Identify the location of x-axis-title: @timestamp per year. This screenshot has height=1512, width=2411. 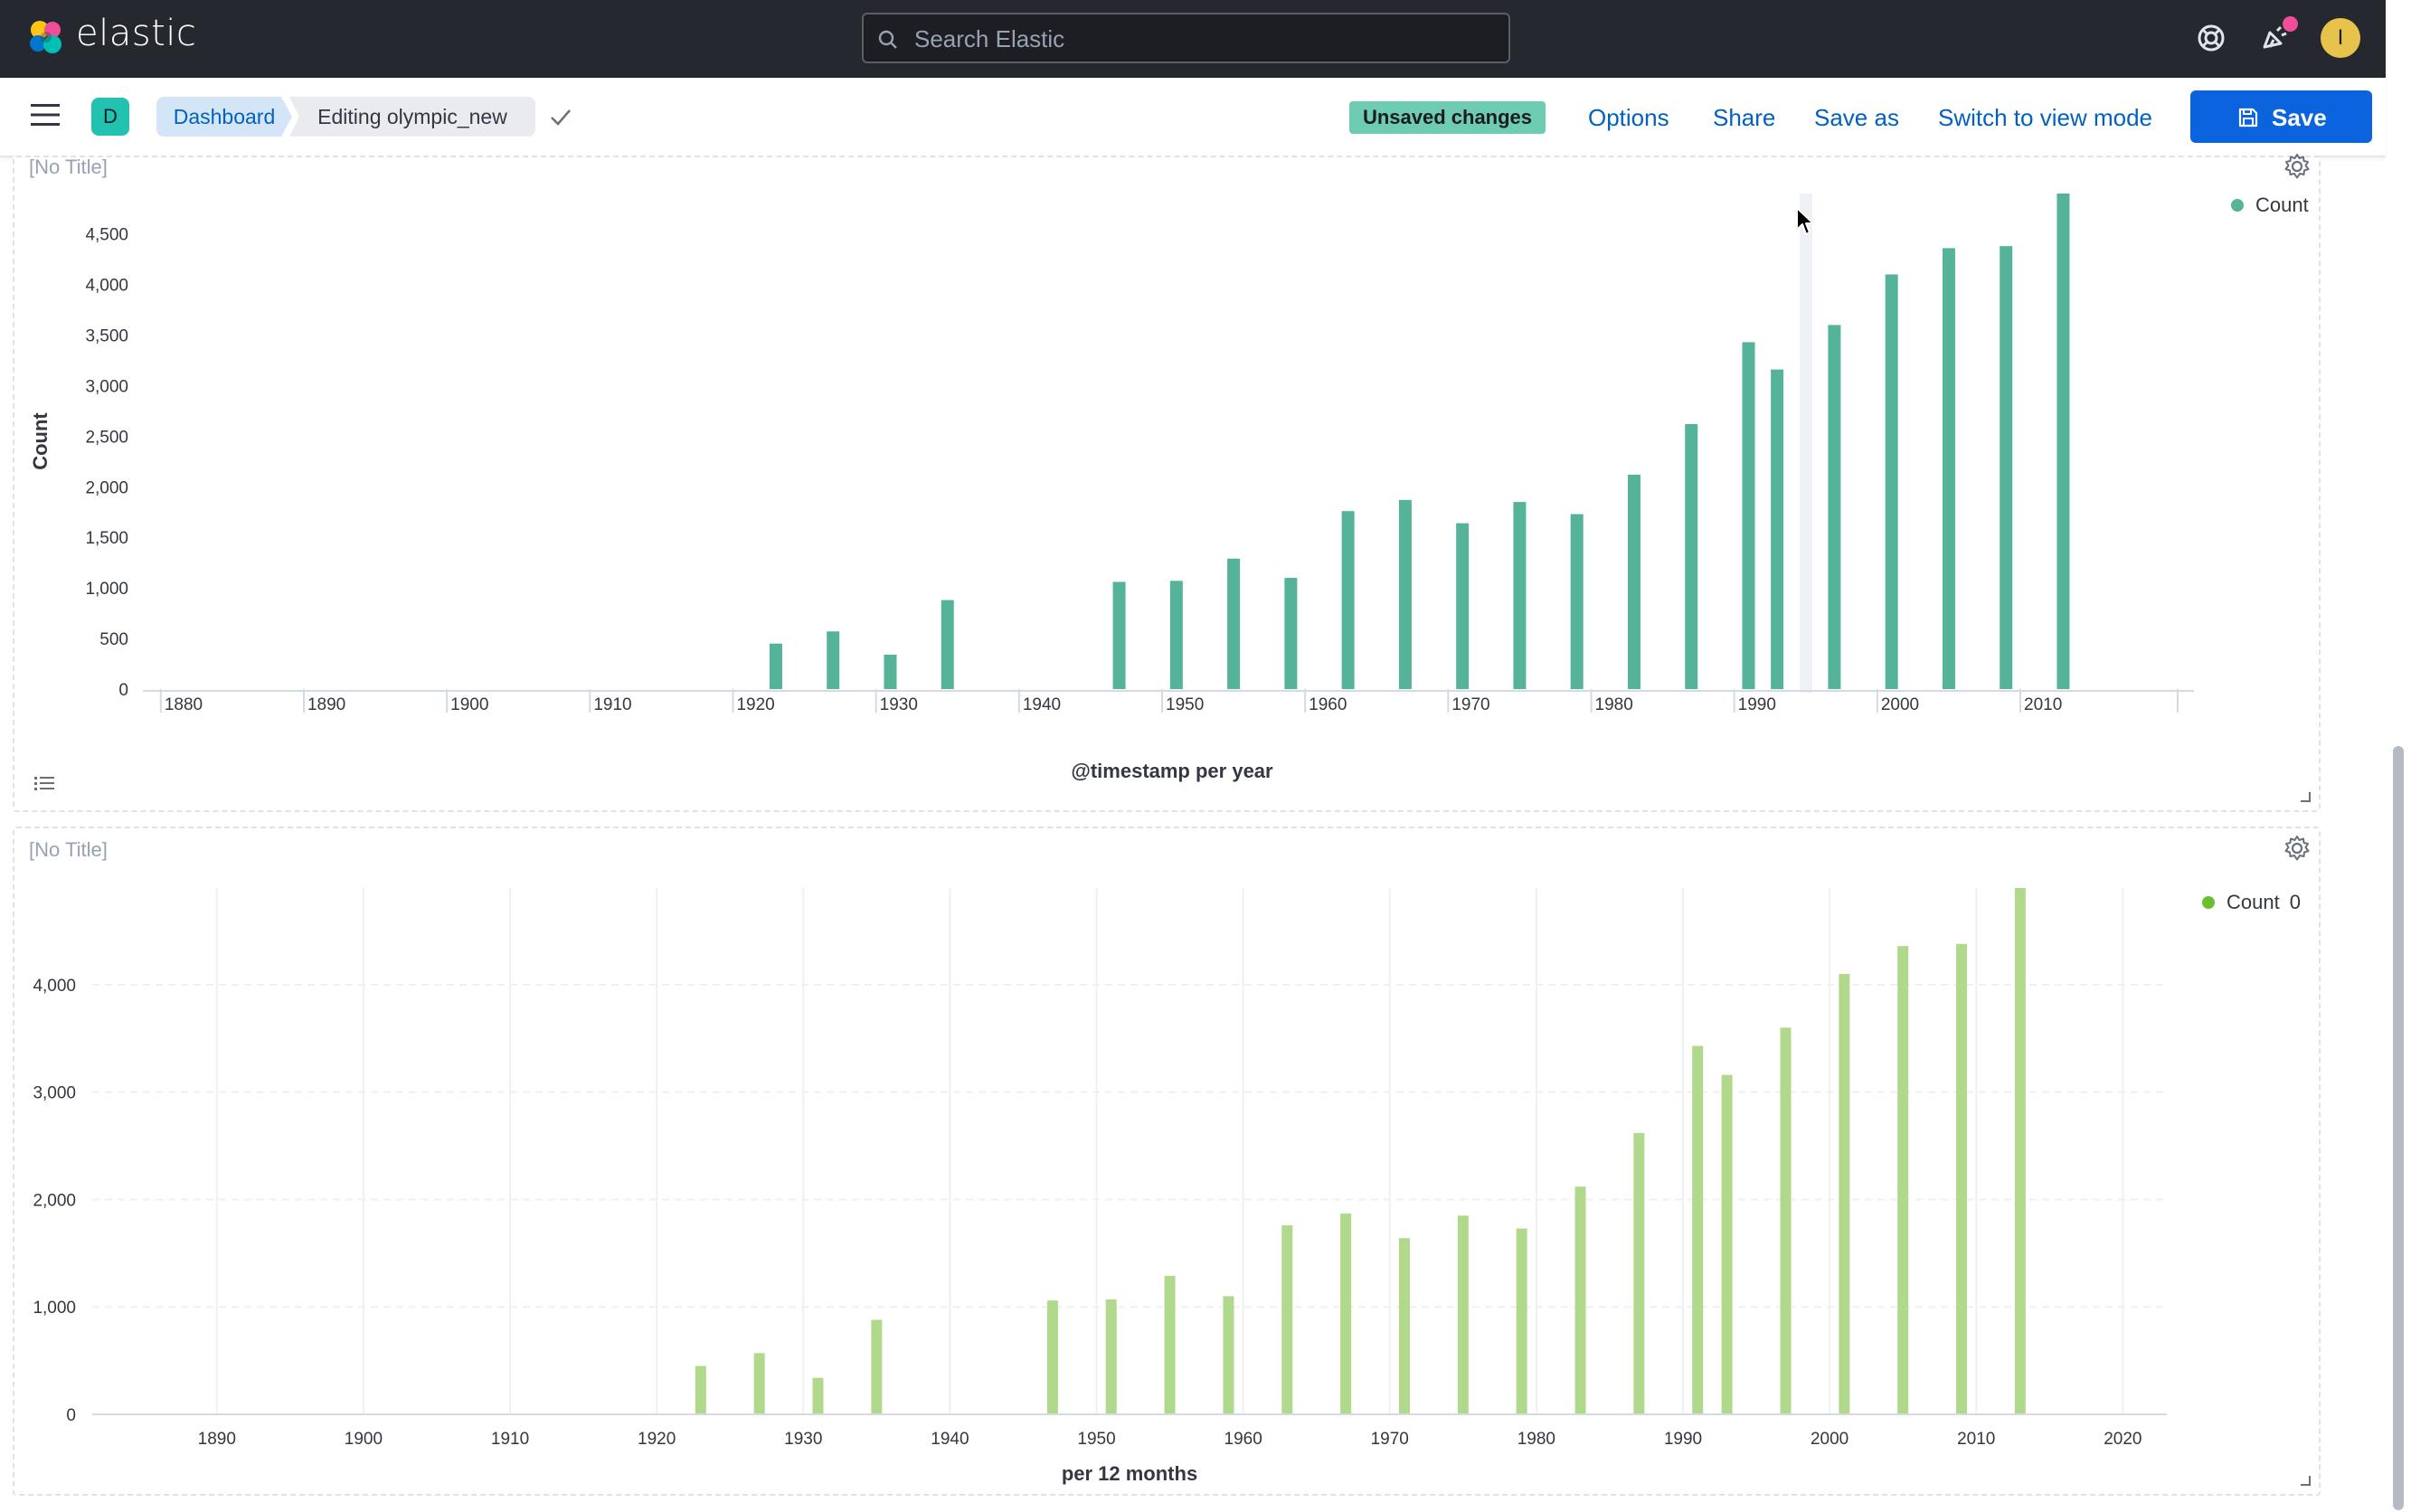
(1172, 771).